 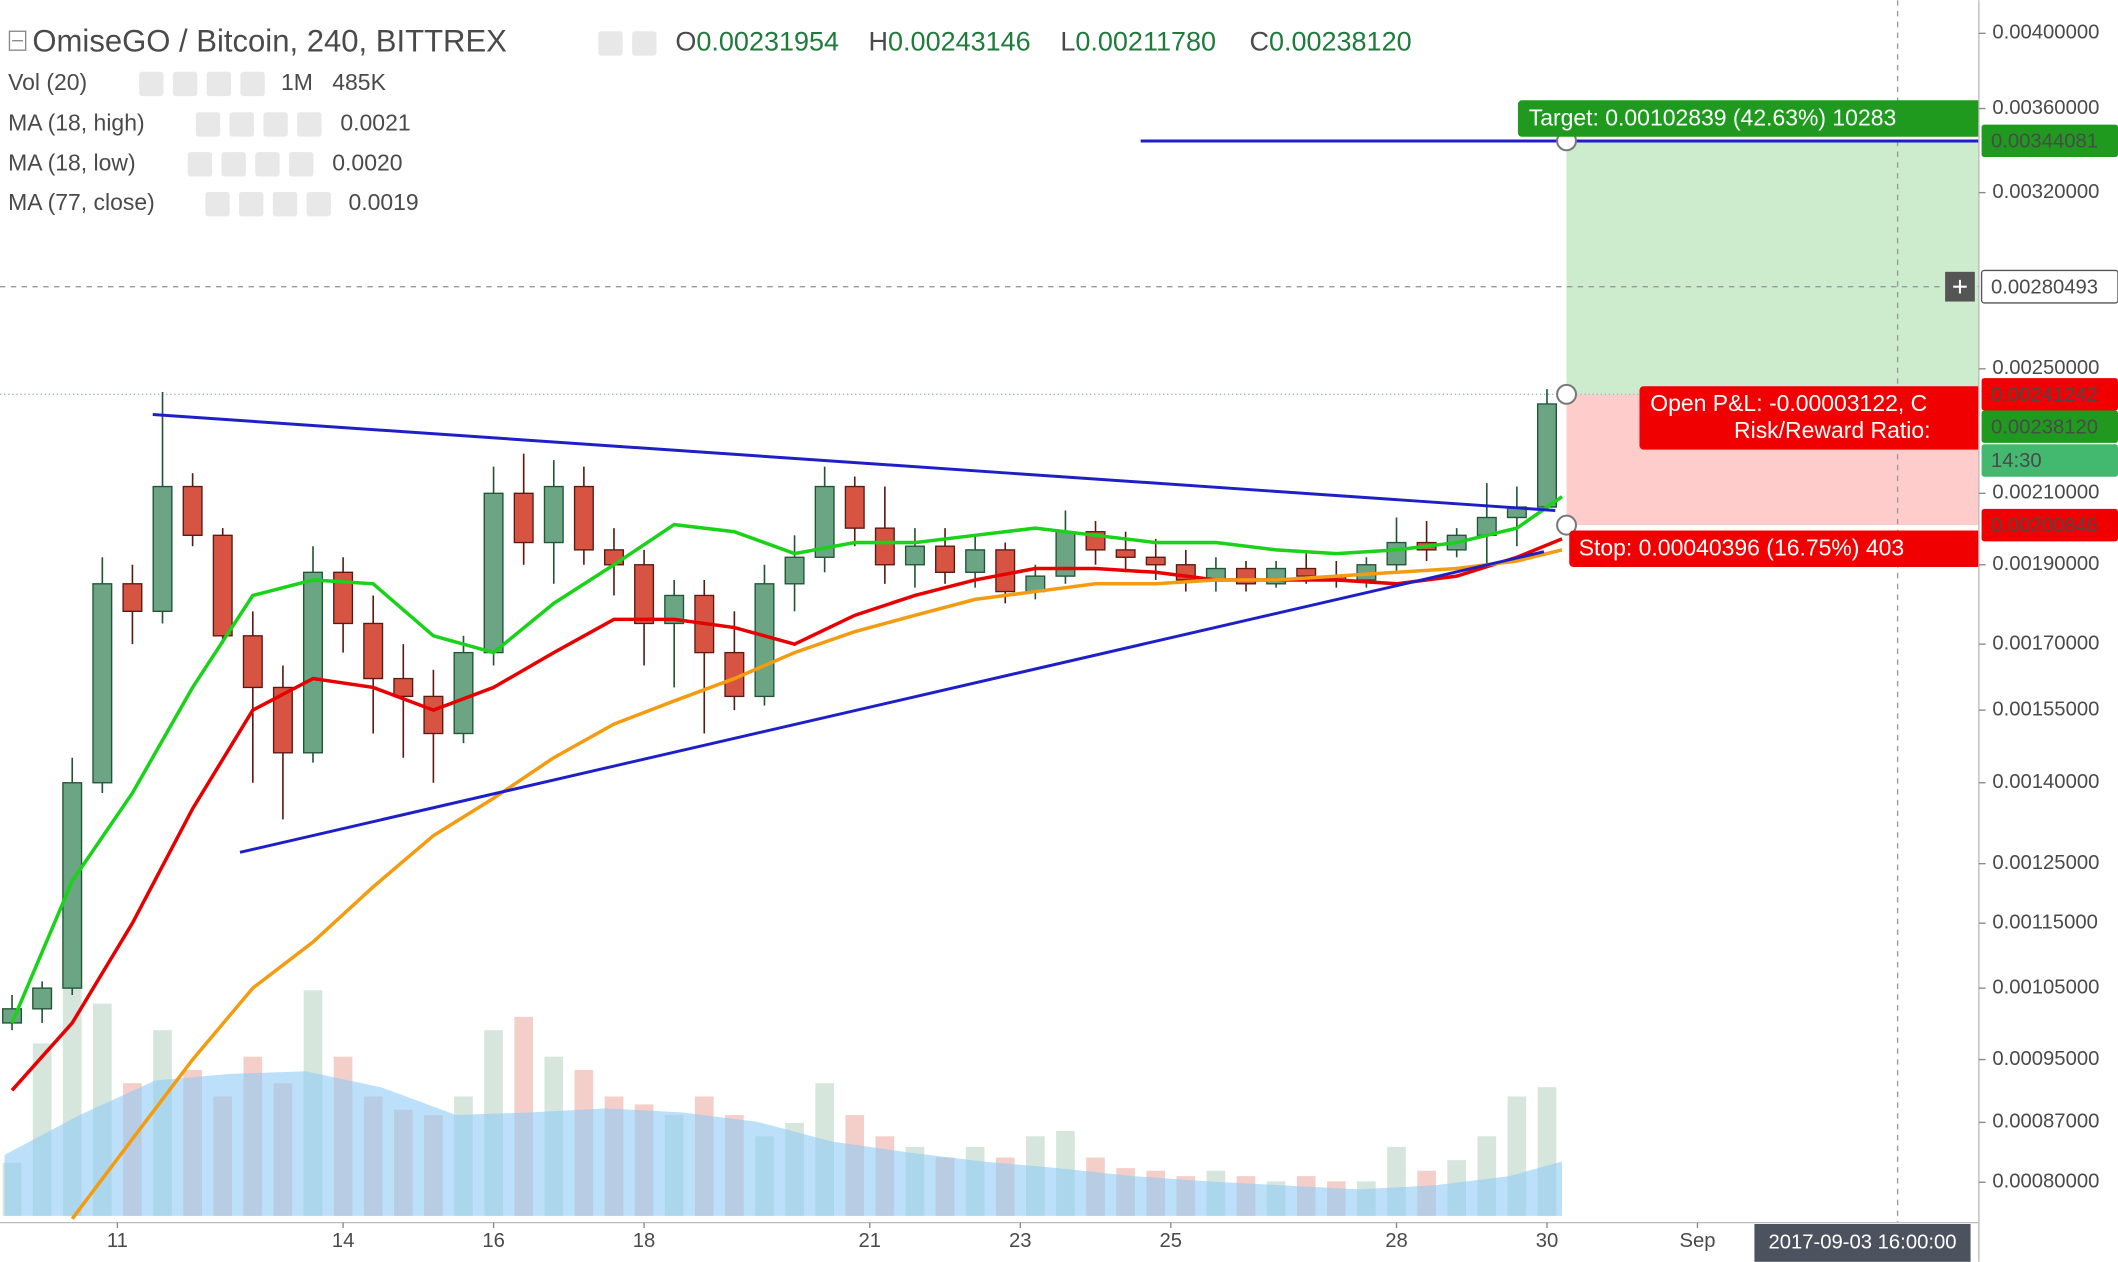 I want to click on y-tick-label: 0.00095000, so click(x=2045, y=1059).